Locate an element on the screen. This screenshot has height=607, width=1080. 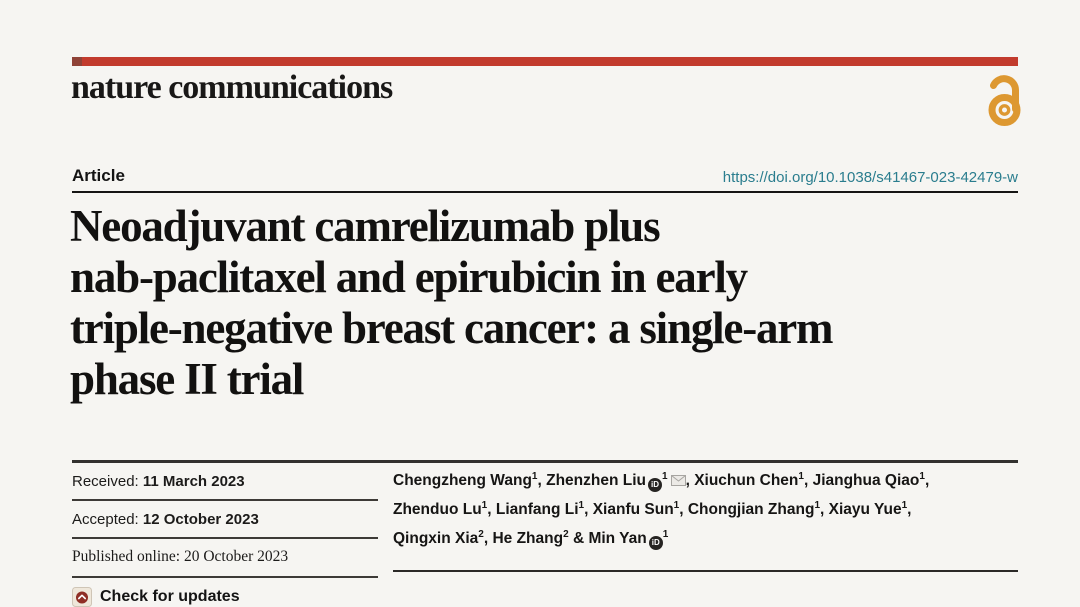
crossmark-icon is located at coordinates (82, 597).